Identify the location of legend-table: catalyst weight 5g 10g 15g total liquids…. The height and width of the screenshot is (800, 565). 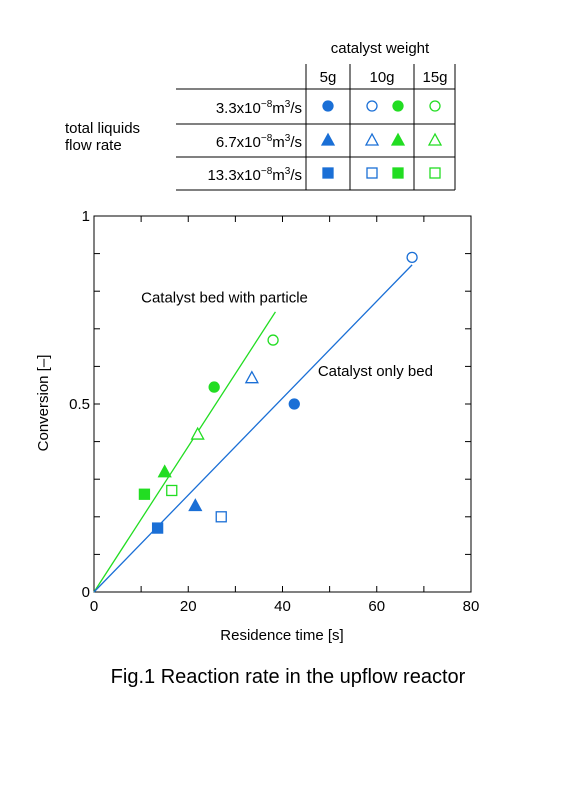
(260, 115).